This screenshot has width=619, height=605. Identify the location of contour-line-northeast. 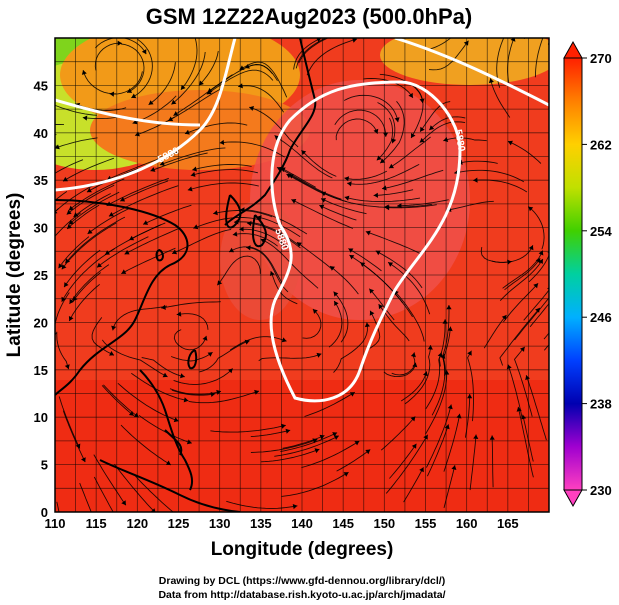
(471, 72).